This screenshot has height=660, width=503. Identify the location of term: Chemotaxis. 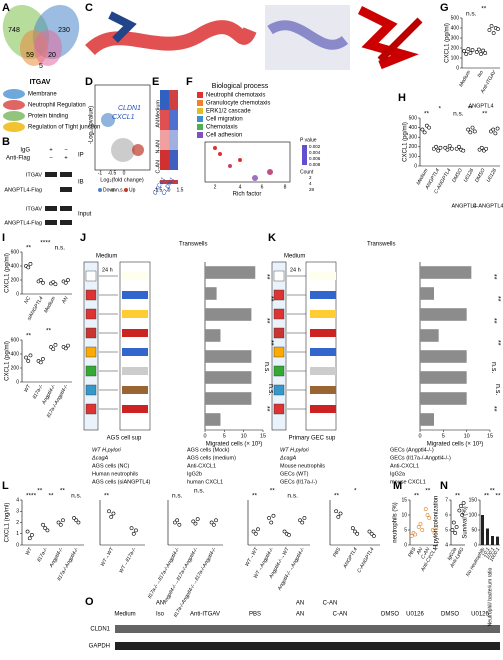
(222, 128).